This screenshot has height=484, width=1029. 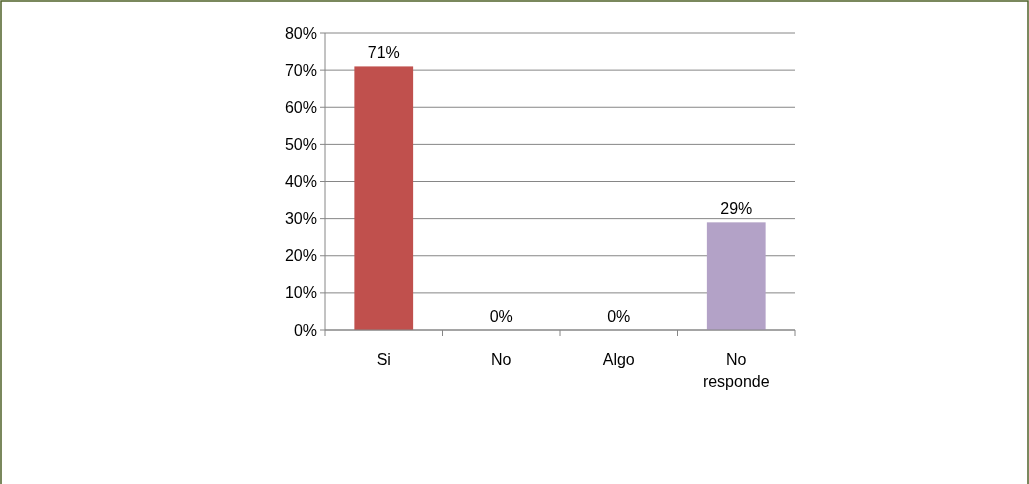 What do you see at coordinates (300, 219) in the screenshot?
I see `y-tick-label: 30%` at bounding box center [300, 219].